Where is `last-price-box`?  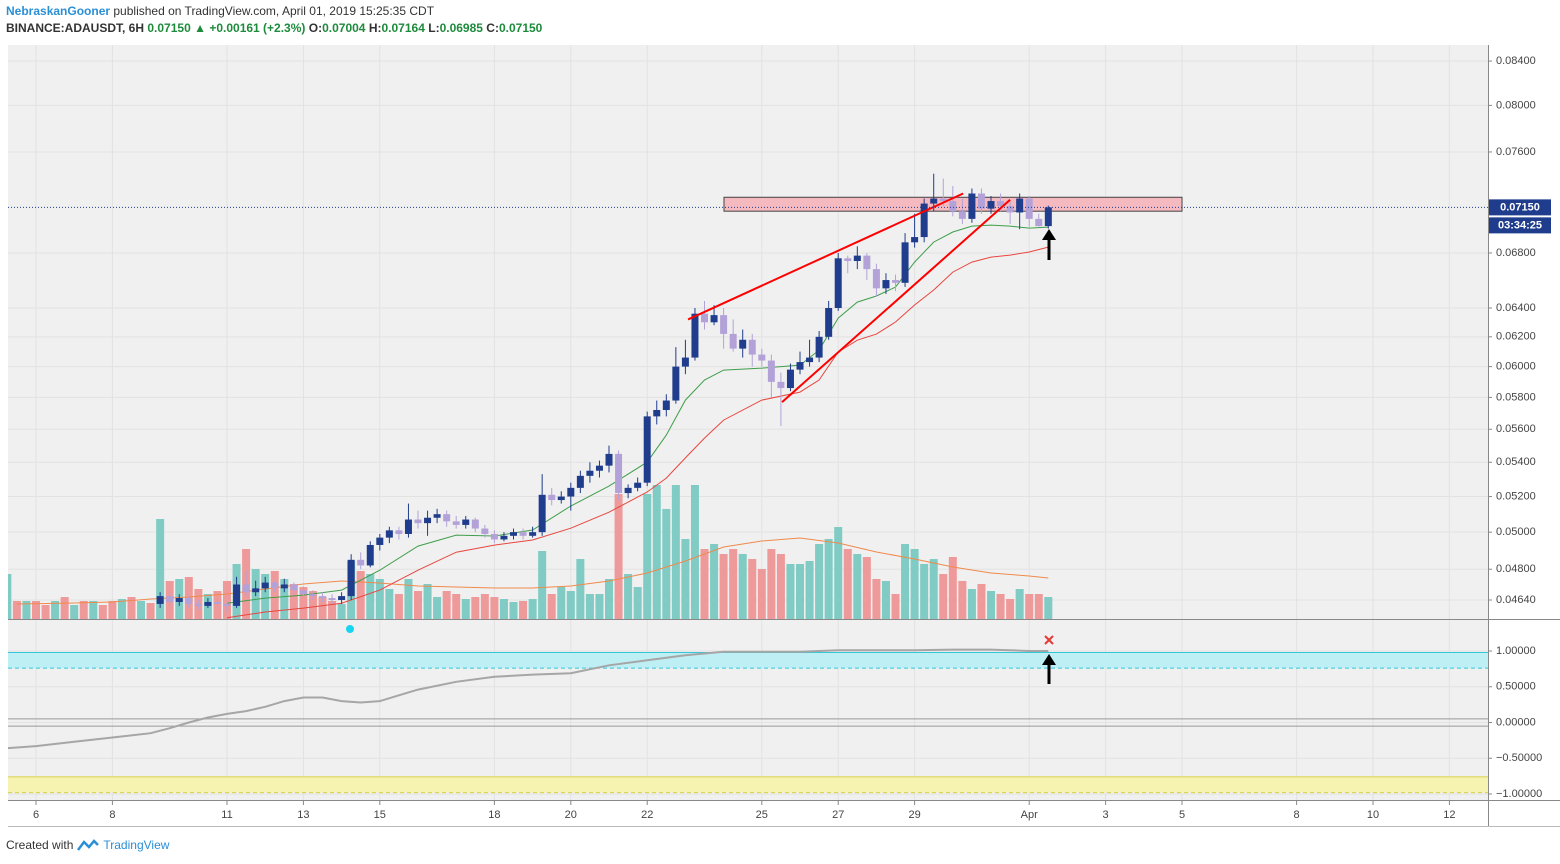 last-price-box is located at coordinates (1520, 207).